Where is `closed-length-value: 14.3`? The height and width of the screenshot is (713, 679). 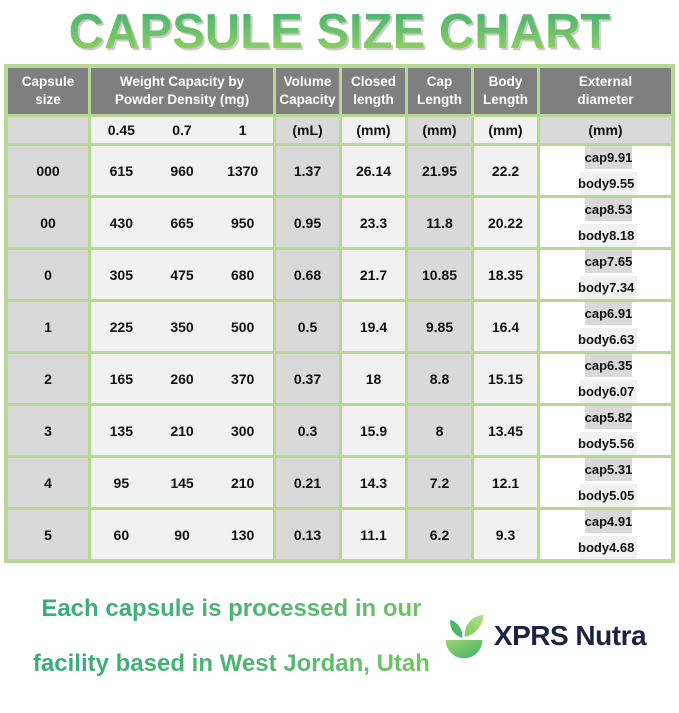
closed-length-value: 14.3 is located at coordinates (373, 482).